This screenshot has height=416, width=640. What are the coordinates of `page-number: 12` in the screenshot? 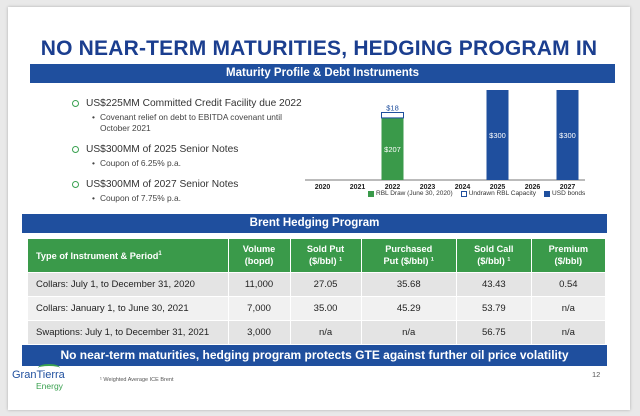 It's located at (596, 374).